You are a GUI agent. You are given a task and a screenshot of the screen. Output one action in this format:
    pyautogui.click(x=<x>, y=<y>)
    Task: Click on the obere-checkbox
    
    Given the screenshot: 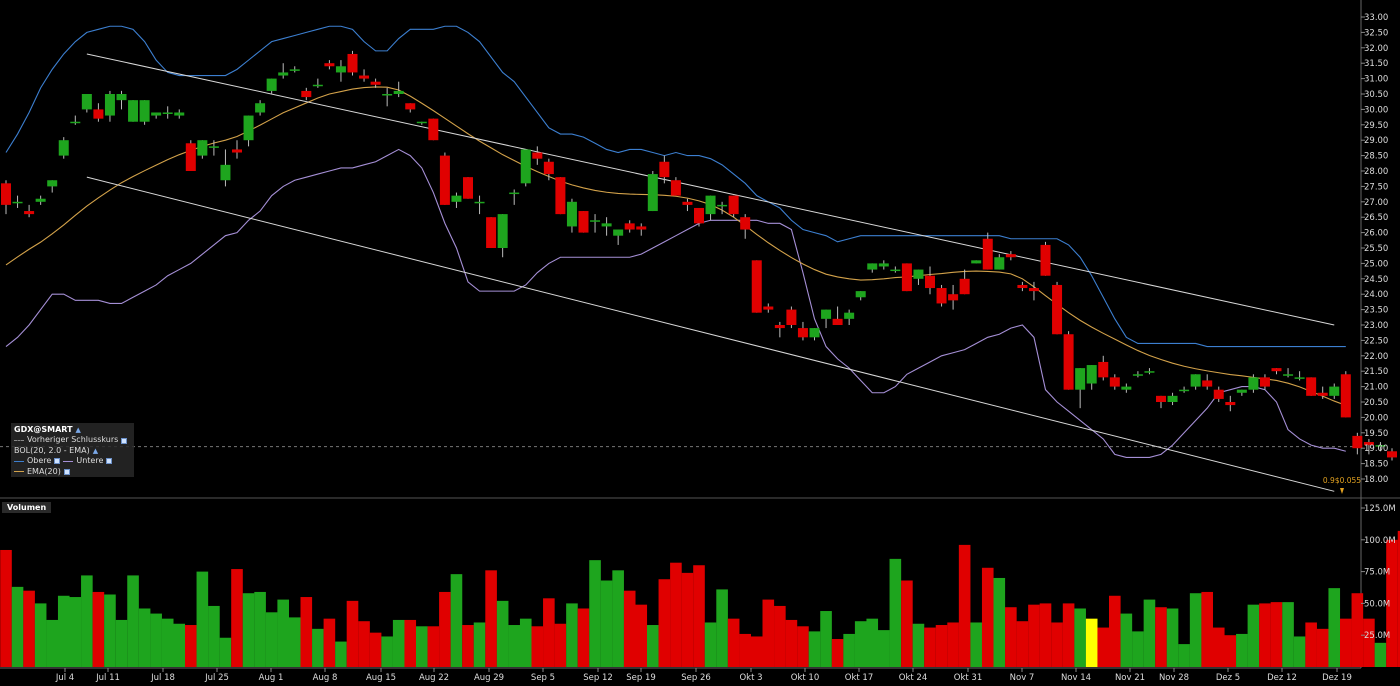 What is the action you would take?
    pyautogui.click(x=57, y=461)
    